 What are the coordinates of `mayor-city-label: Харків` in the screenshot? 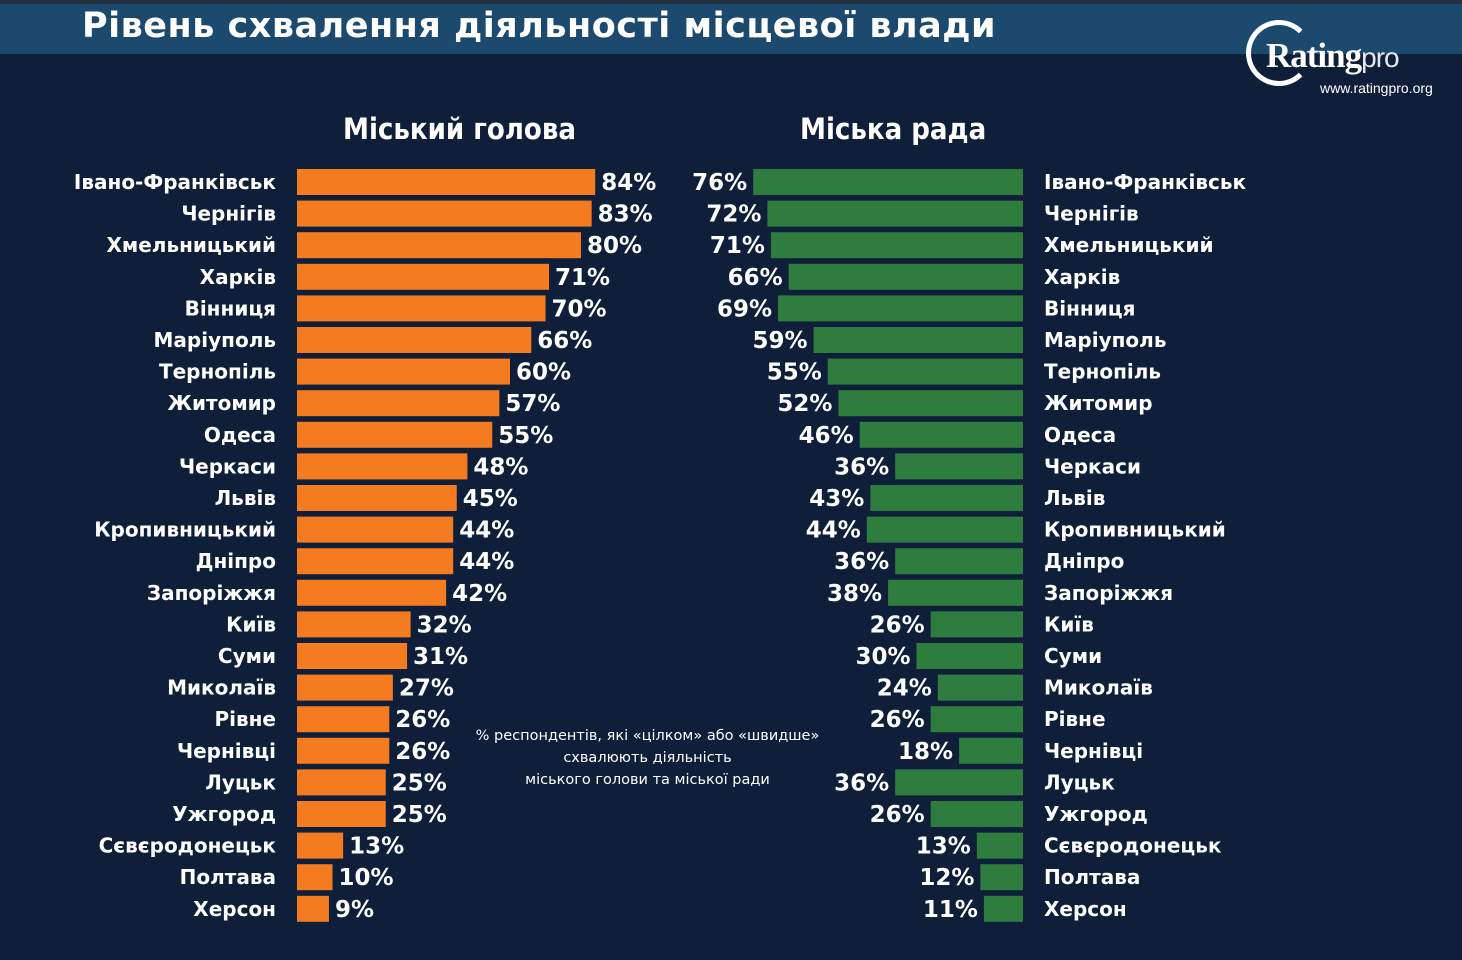 It's located at (238, 277).